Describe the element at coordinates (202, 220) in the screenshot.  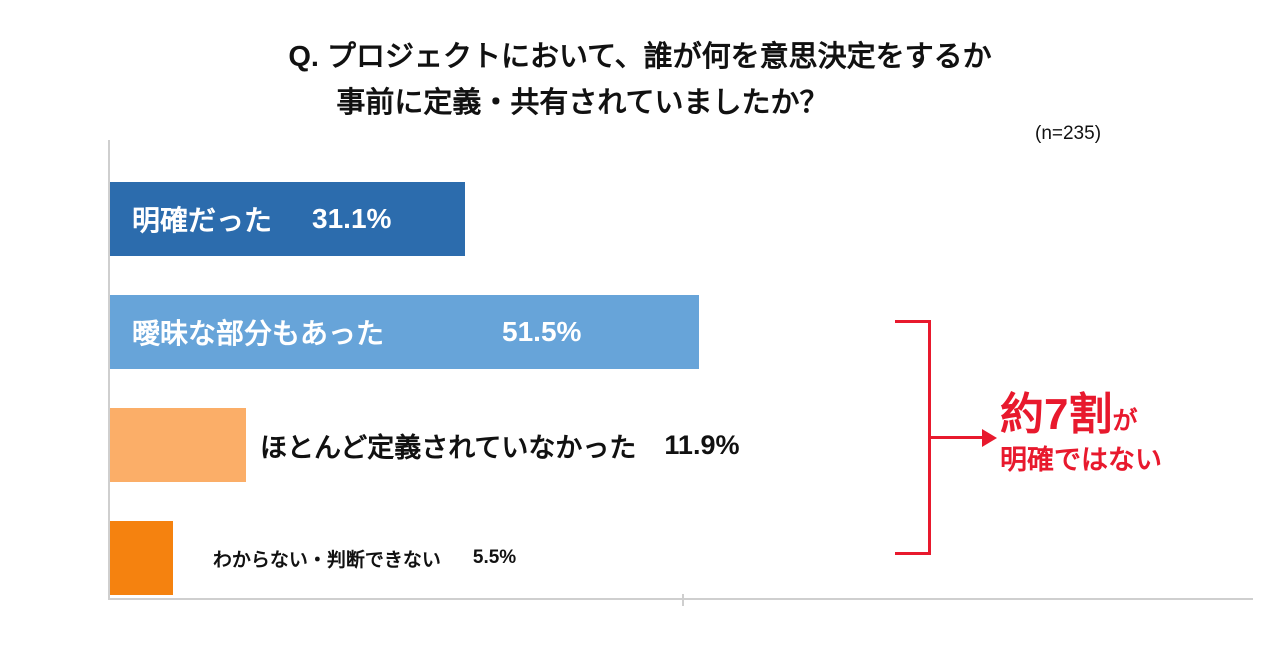
I see `bar-label: 明確だった` at that location.